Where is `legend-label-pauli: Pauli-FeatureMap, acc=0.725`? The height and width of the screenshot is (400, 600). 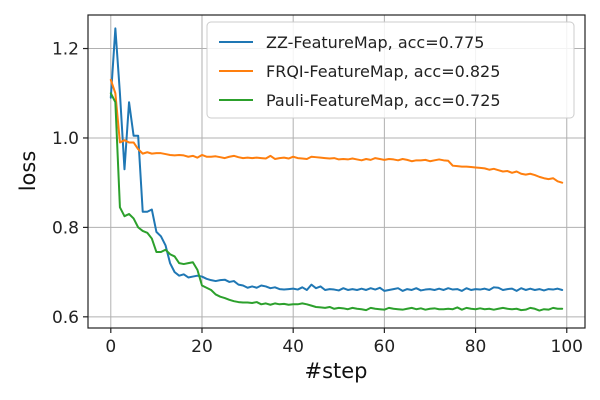 legend-label-pauli: Pauli-FeatureMap, acc=0.725 is located at coordinates (383, 100).